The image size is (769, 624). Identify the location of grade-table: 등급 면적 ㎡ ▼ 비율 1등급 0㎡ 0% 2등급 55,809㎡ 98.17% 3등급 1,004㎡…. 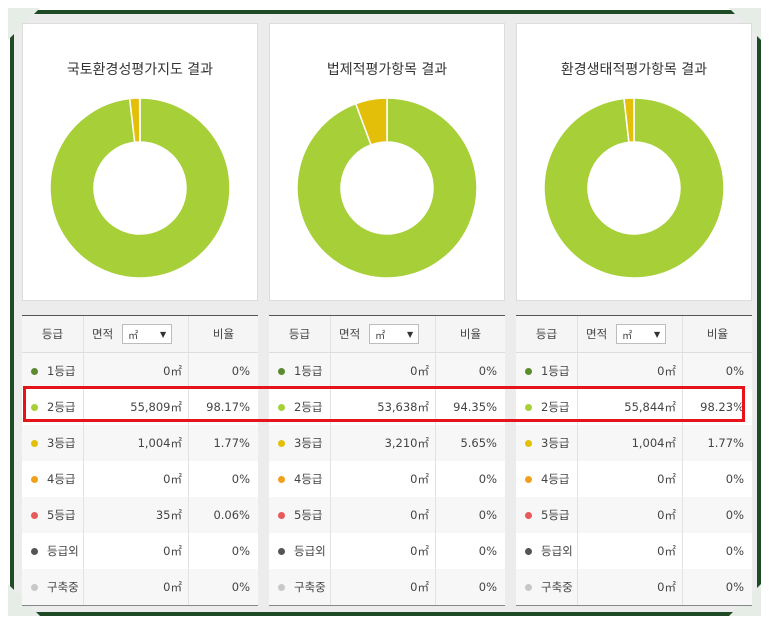
(140, 460).